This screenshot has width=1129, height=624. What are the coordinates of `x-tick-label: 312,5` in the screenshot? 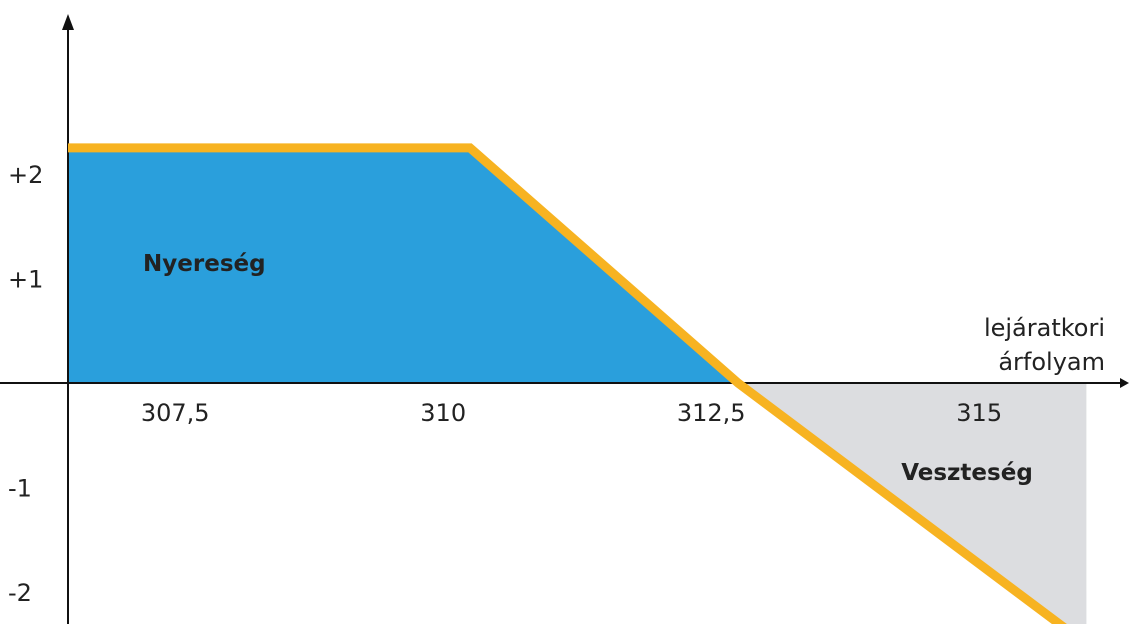 It's located at (711, 413).